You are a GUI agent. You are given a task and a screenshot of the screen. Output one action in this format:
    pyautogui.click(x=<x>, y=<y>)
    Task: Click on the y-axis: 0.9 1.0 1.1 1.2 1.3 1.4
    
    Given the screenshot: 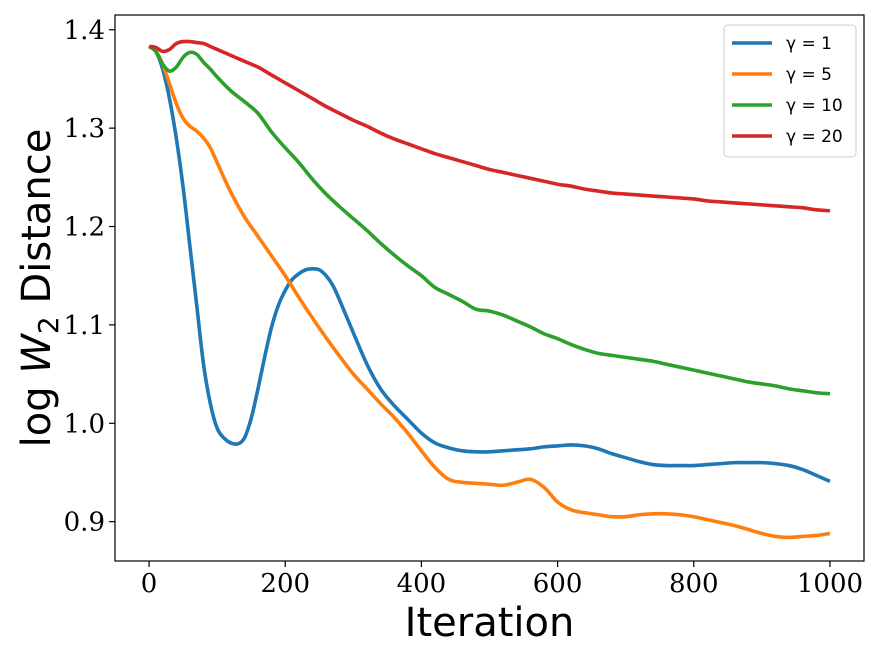 What is the action you would take?
    pyautogui.click(x=89, y=277)
    